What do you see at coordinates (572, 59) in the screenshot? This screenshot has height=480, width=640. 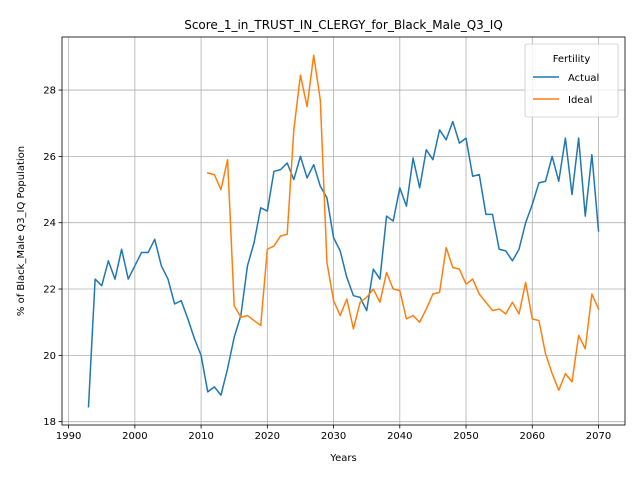 I see `legend-title: Fertility` at bounding box center [572, 59].